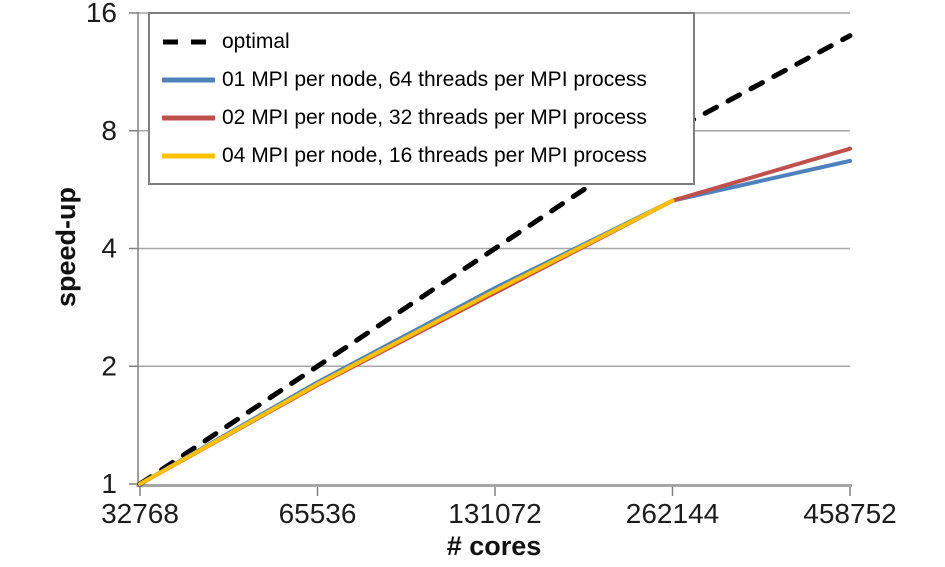  What do you see at coordinates (849, 513) in the screenshot?
I see `x-tick-label: 458752` at bounding box center [849, 513].